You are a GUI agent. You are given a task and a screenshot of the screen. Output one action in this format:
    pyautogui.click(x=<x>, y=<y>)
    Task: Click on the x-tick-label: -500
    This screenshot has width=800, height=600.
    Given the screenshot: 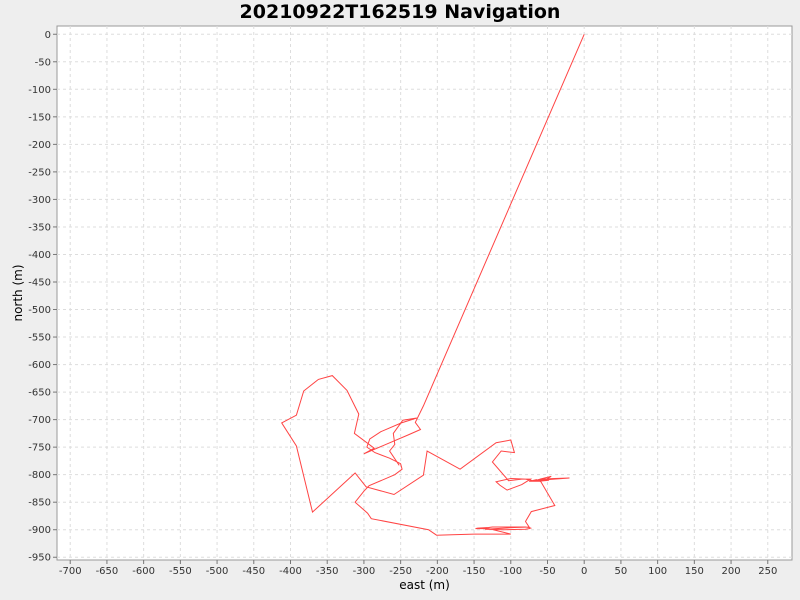 What is the action you would take?
    pyautogui.click(x=217, y=571)
    